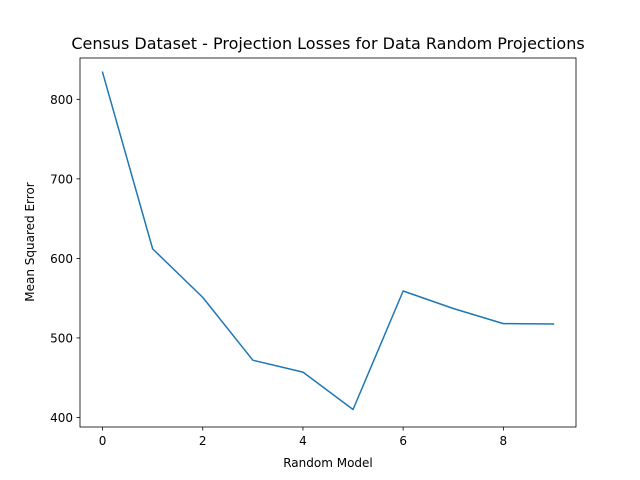  What do you see at coordinates (61, 418) in the screenshot?
I see `y-tick-label: 400` at bounding box center [61, 418].